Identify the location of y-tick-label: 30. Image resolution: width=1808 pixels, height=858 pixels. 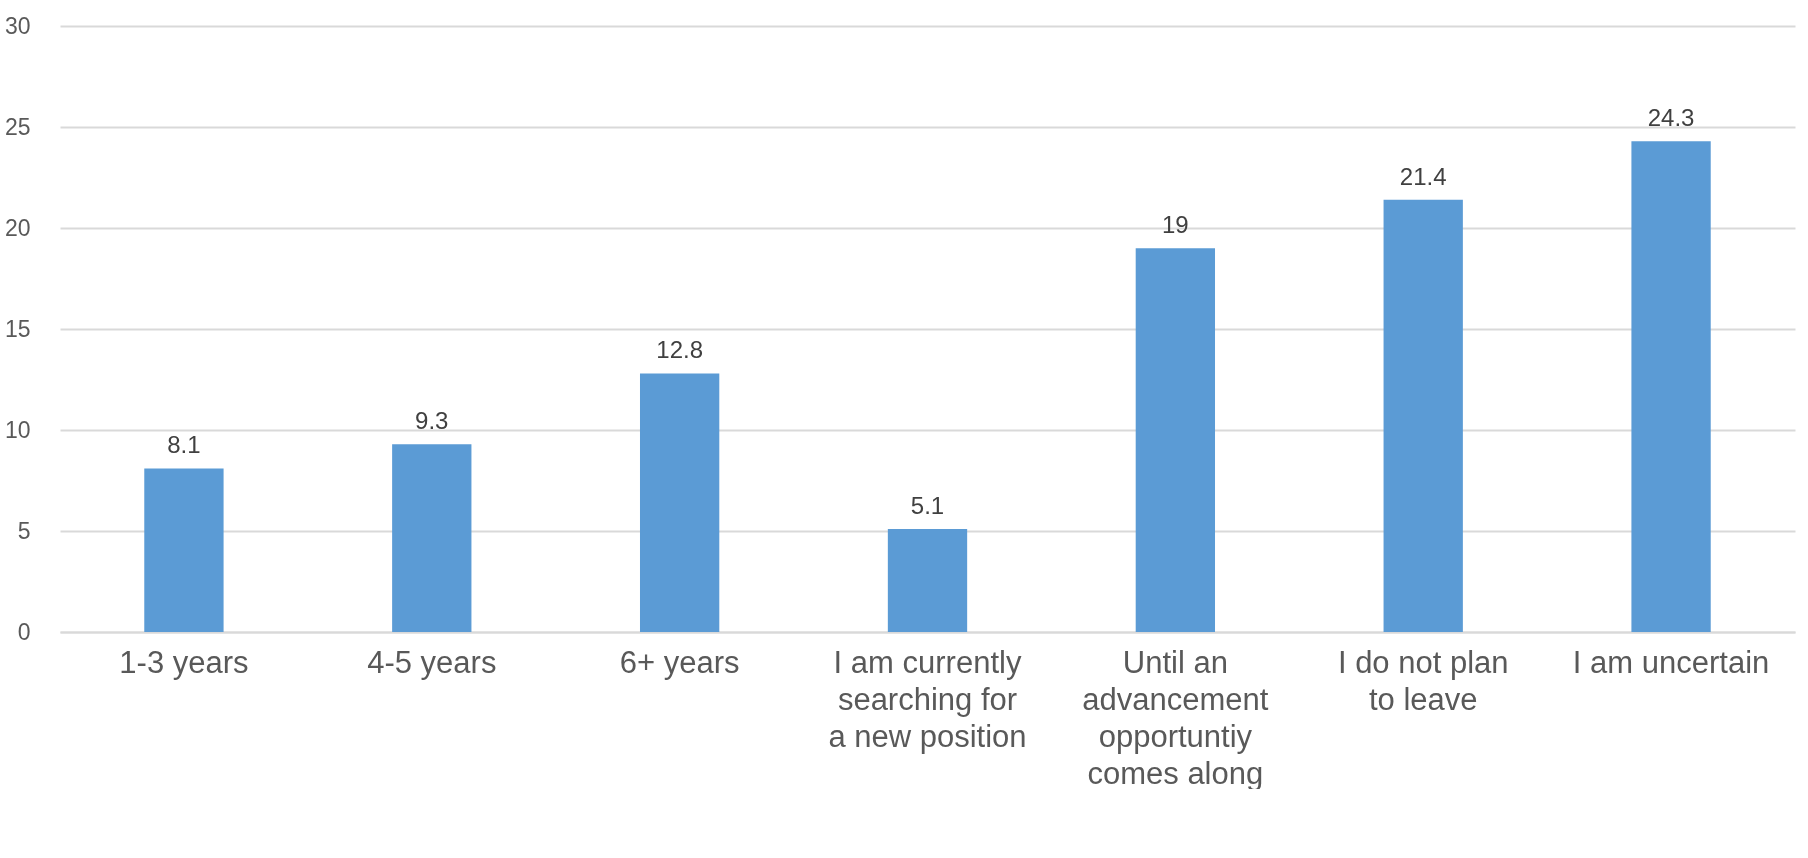
(17, 25).